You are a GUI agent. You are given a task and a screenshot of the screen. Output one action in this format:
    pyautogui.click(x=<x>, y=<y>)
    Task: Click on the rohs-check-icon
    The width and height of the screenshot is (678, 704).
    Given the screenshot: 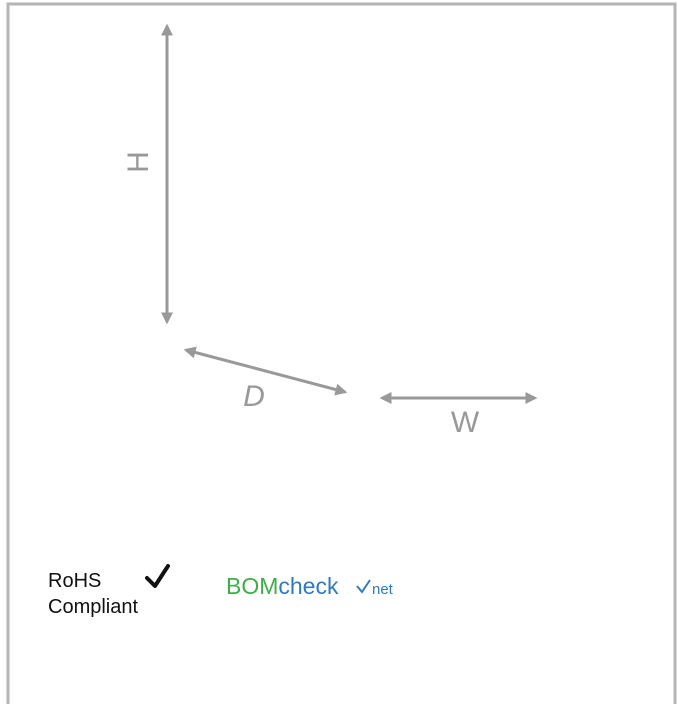 What is the action you would take?
    pyautogui.click(x=157, y=576)
    